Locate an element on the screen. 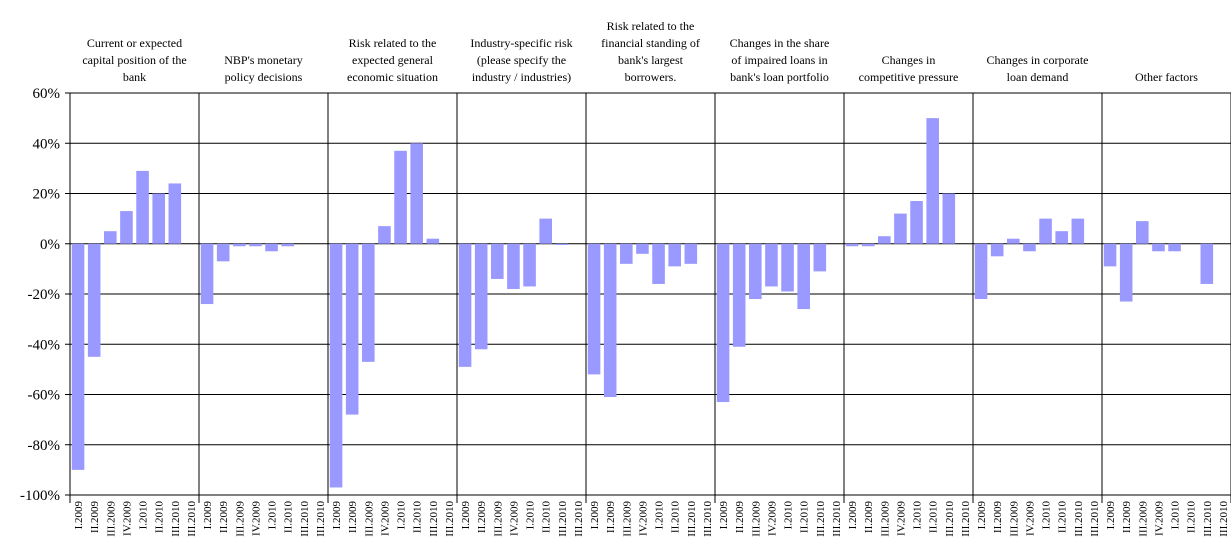 The height and width of the screenshot is (547, 1231). y-tick-label: -20% is located at coordinates (44, 295).